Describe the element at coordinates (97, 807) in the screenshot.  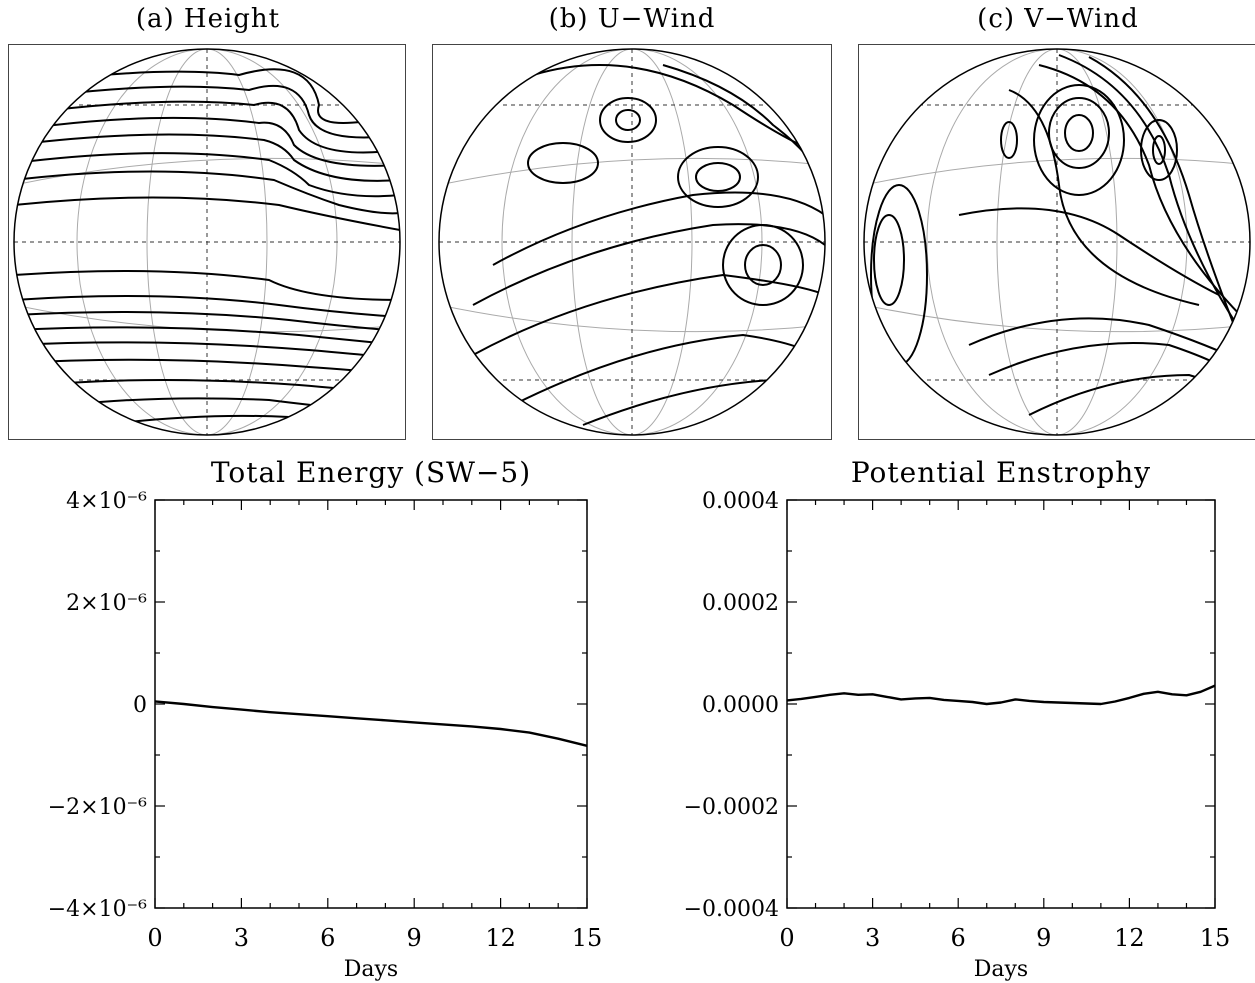
I see `energy-y-tick-label: −2×10⁻⁶` at that location.